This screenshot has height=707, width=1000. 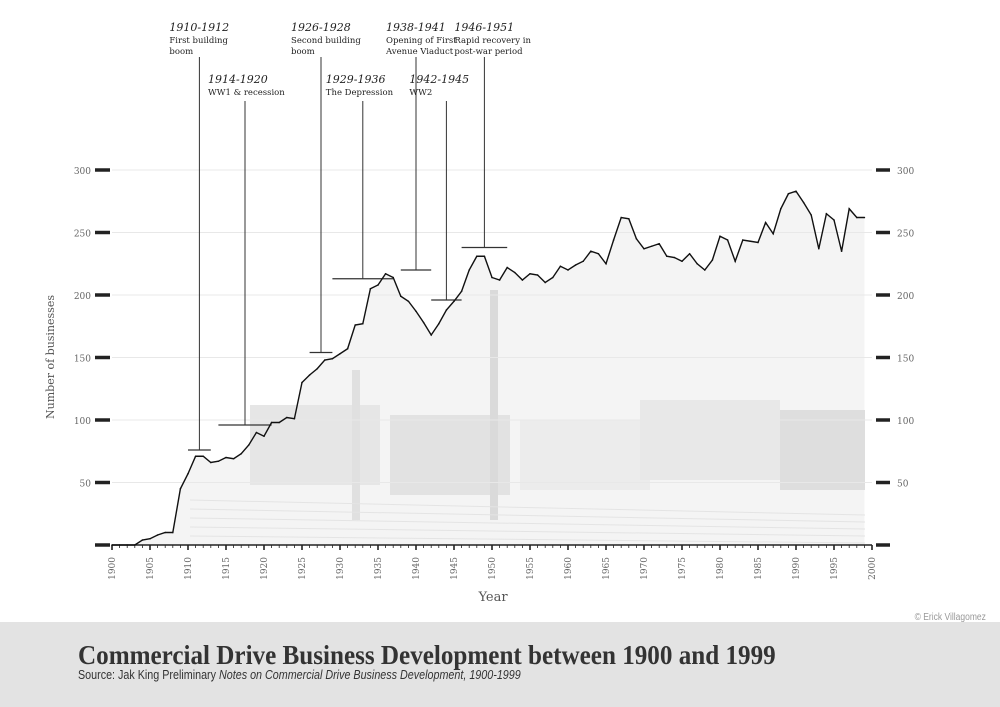 I want to click on annotation-text: post-war period, so click(x=488, y=52).